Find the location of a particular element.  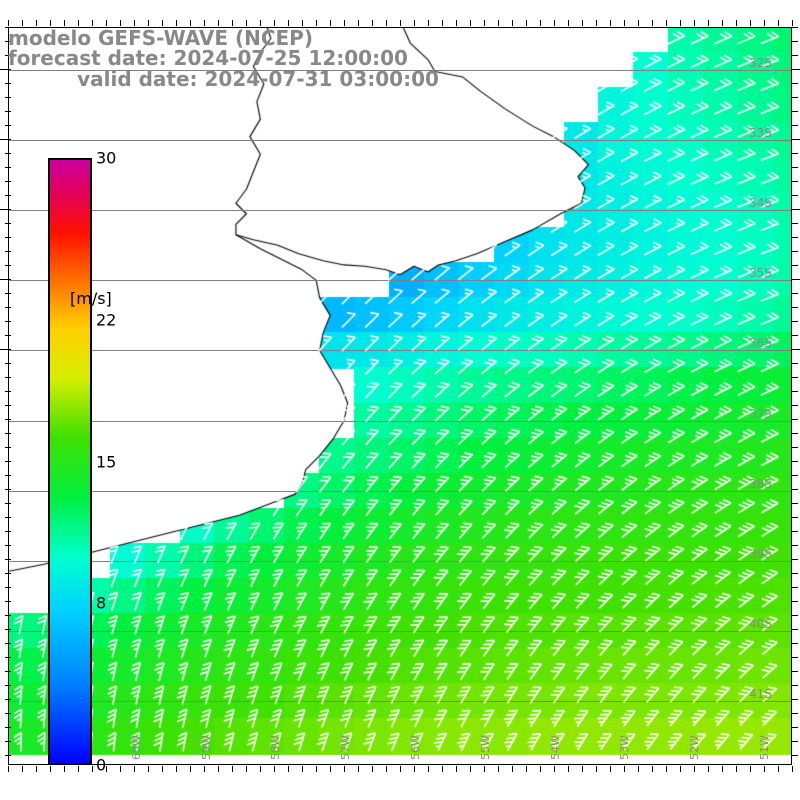

lon-label-60W: 60W is located at coordinates (136, 747).